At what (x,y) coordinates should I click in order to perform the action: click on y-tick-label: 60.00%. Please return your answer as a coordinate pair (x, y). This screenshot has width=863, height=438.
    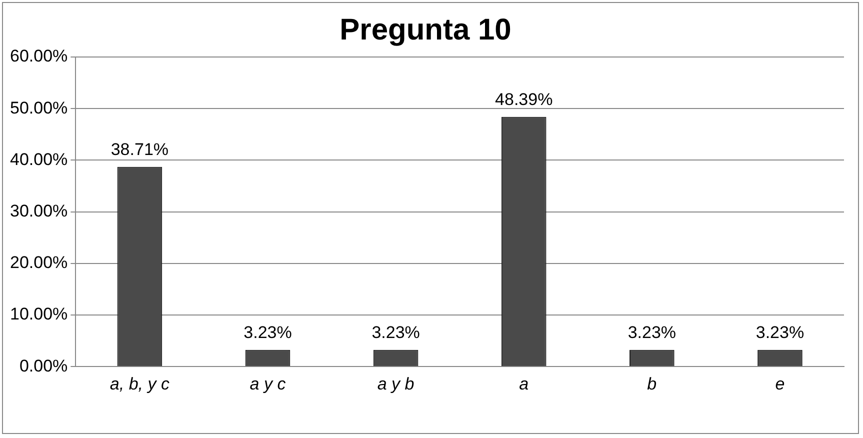
    Looking at the image, I should click on (39, 56).